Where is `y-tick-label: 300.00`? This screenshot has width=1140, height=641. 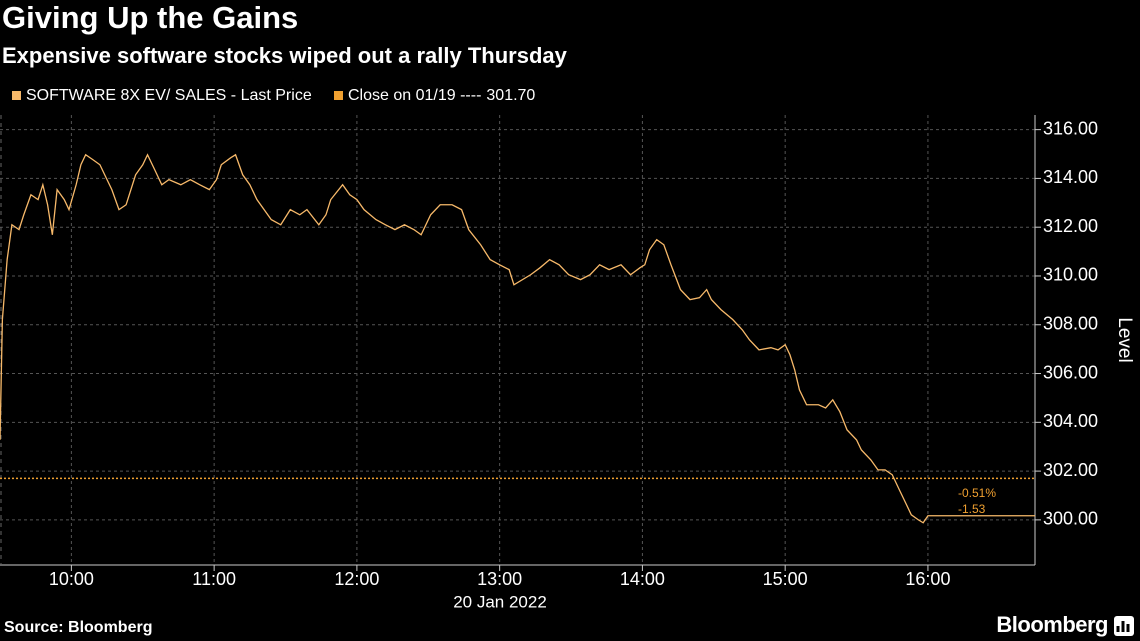 y-tick-label: 300.00 is located at coordinates (1070, 519).